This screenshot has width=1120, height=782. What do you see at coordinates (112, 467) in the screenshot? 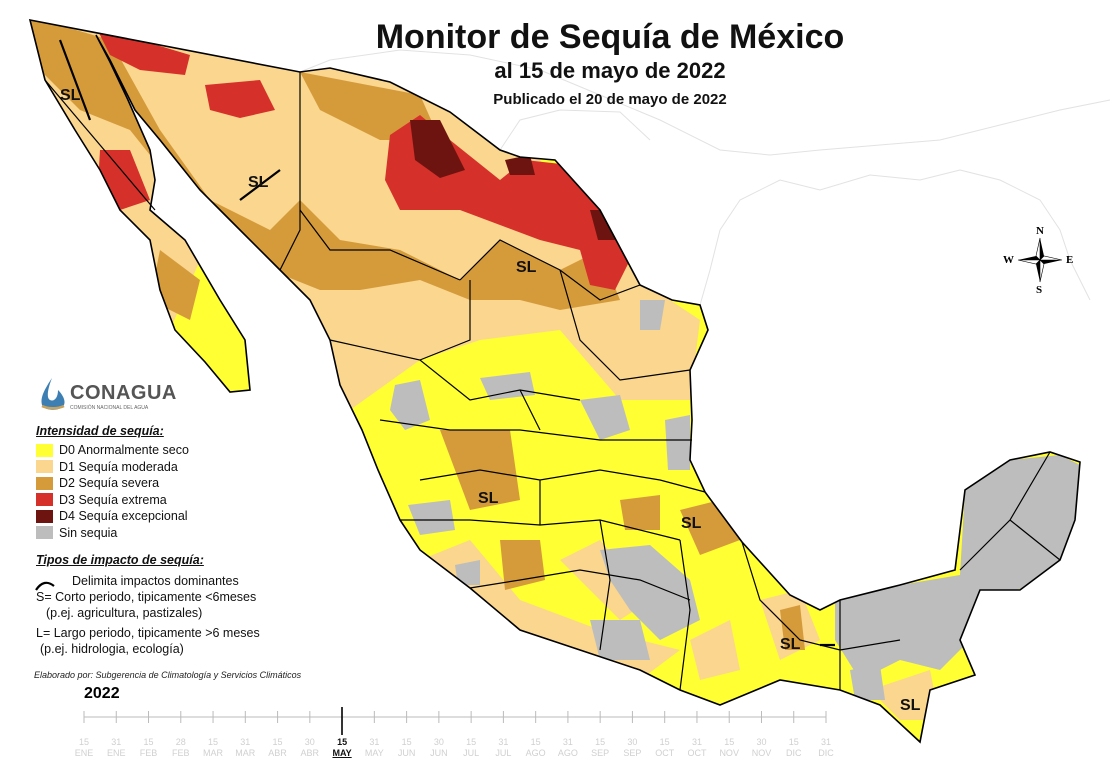
I see `legend-item: D1 Sequía moderada` at bounding box center [112, 467].